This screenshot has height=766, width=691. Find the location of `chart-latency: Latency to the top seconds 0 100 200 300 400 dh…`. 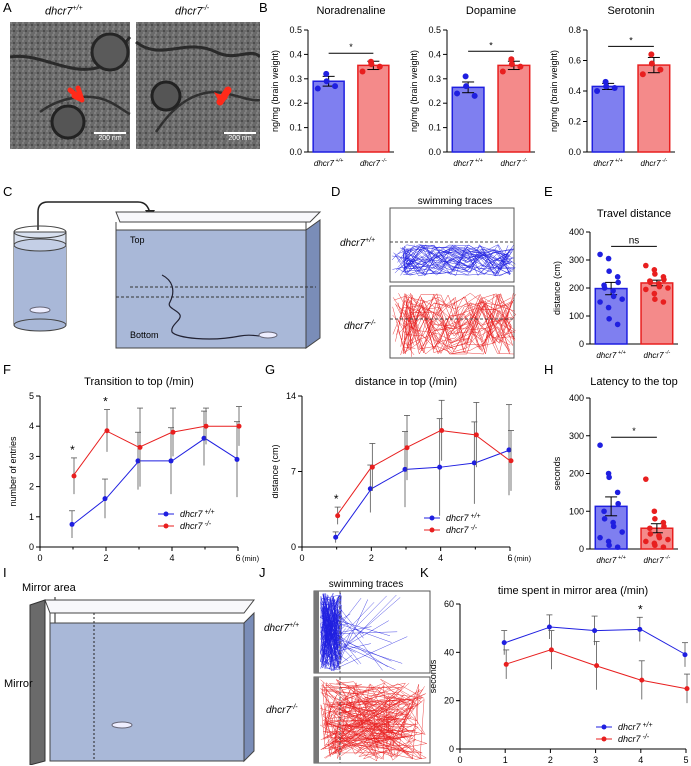

chart-latency: Latency to the top seconds 0 100 200 300 400 dh… is located at coordinates (615, 470).